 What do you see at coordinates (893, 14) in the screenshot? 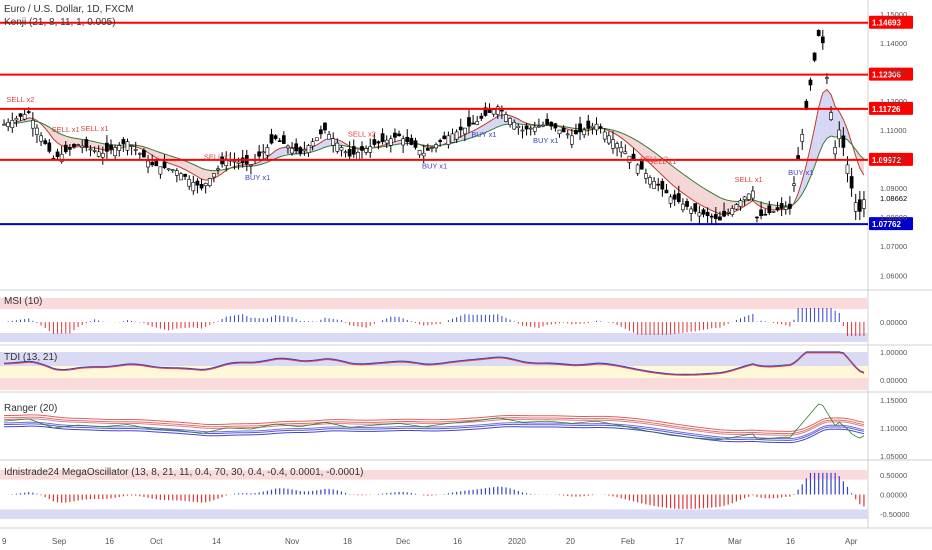
I see `price-tick-0: 1.15000` at bounding box center [893, 14].